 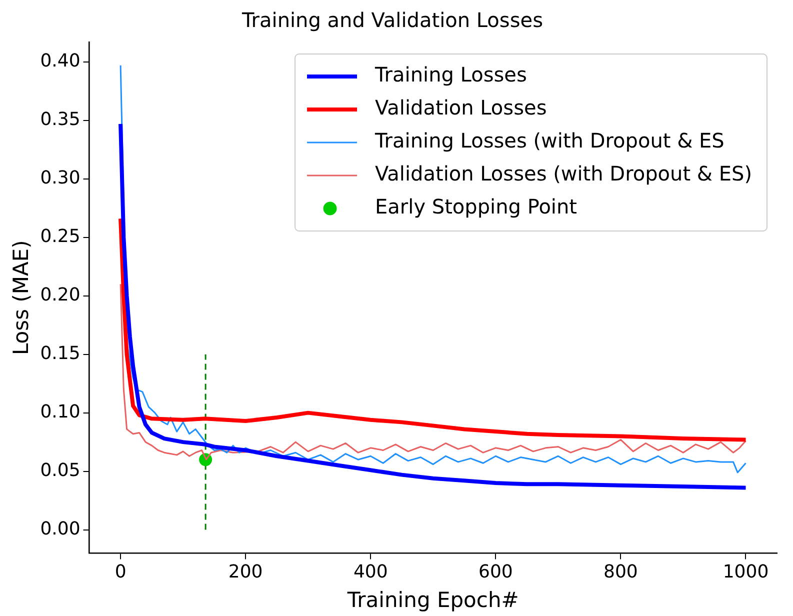 What do you see at coordinates (60, 237) in the screenshot?
I see `y-tick-label: 0.25` at bounding box center [60, 237].